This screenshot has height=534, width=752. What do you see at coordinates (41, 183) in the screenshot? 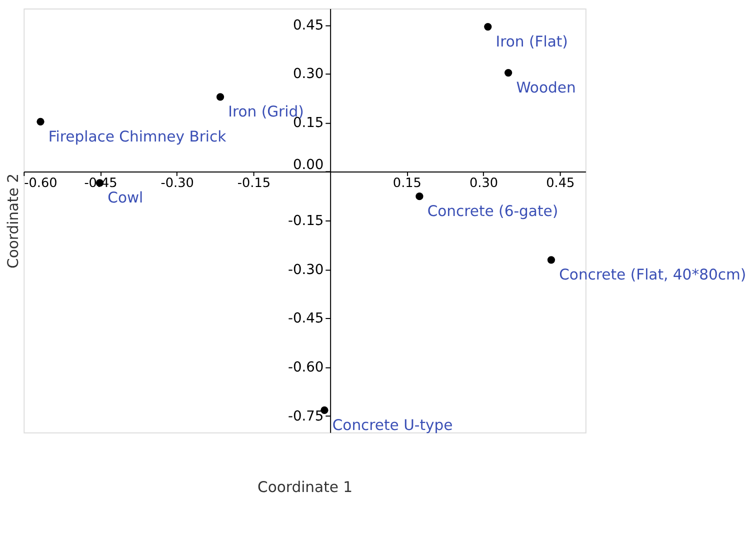
I see `x-tick-label: -0.60` at bounding box center [41, 183].